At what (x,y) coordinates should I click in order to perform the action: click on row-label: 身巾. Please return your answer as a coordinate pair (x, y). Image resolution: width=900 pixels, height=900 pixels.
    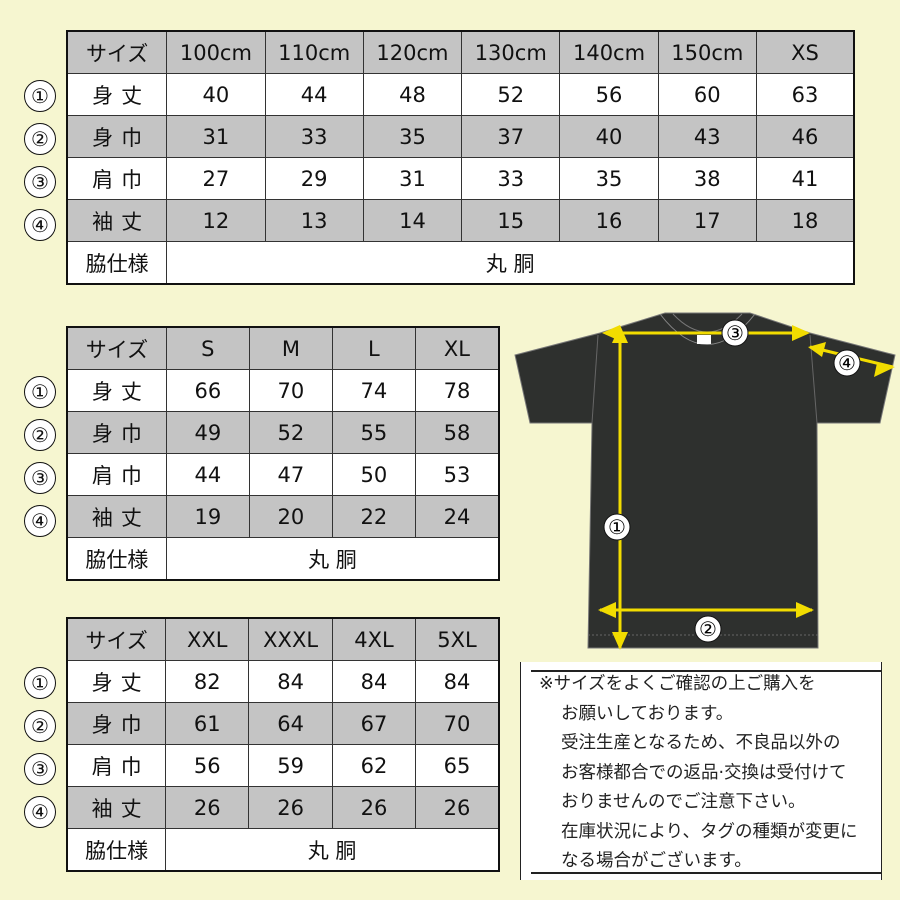
    Looking at the image, I should click on (116, 432).